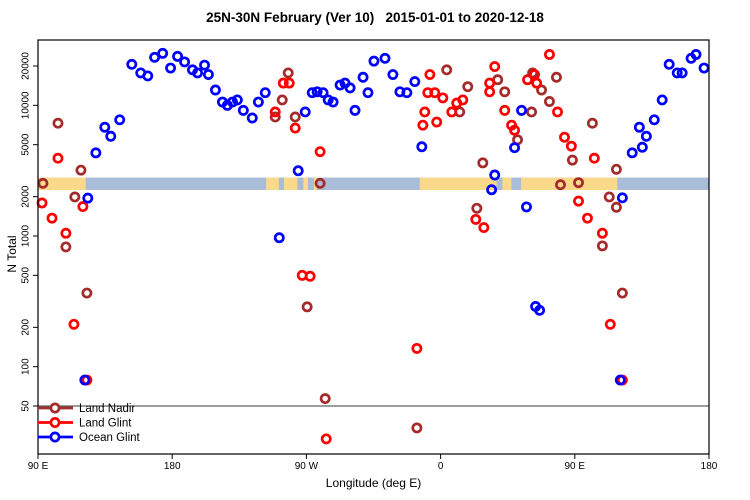 This screenshot has height=500, width=750. I want to click on y-tick-label: 5000, so click(26, 144).